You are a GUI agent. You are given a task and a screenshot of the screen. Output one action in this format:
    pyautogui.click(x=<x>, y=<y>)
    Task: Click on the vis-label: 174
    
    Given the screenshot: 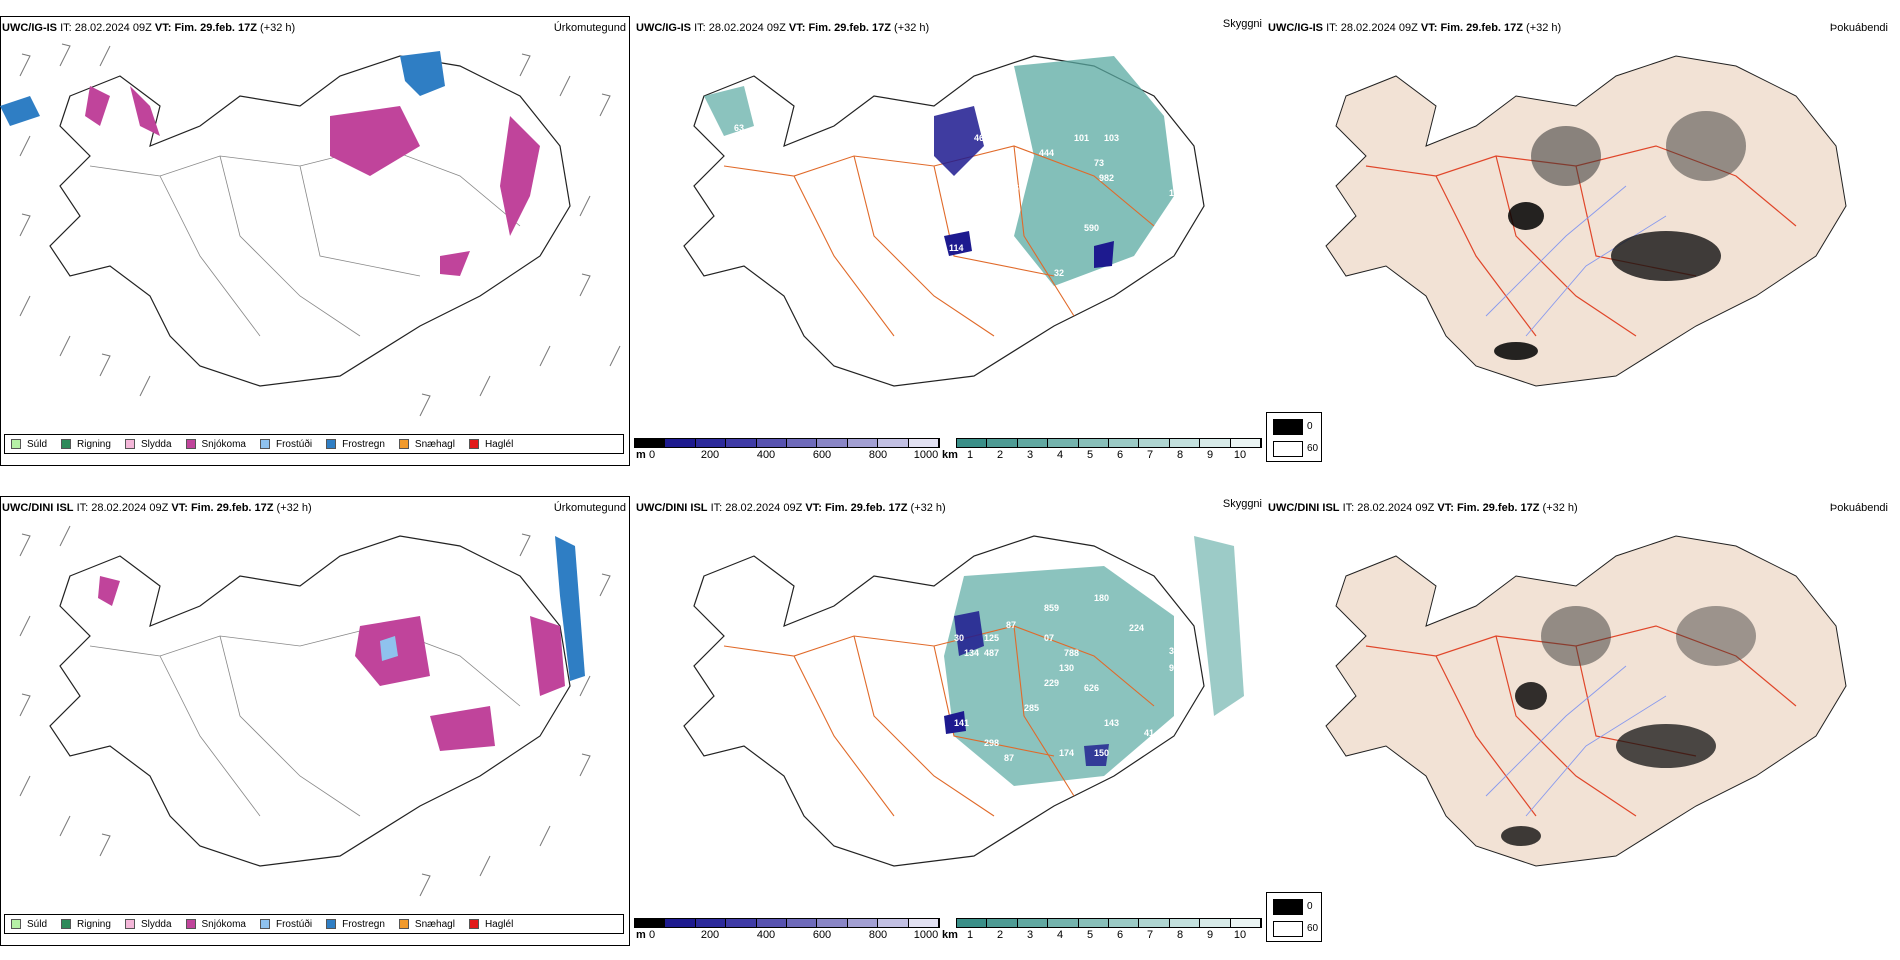 What is the action you would take?
    pyautogui.click(x=1066, y=753)
    